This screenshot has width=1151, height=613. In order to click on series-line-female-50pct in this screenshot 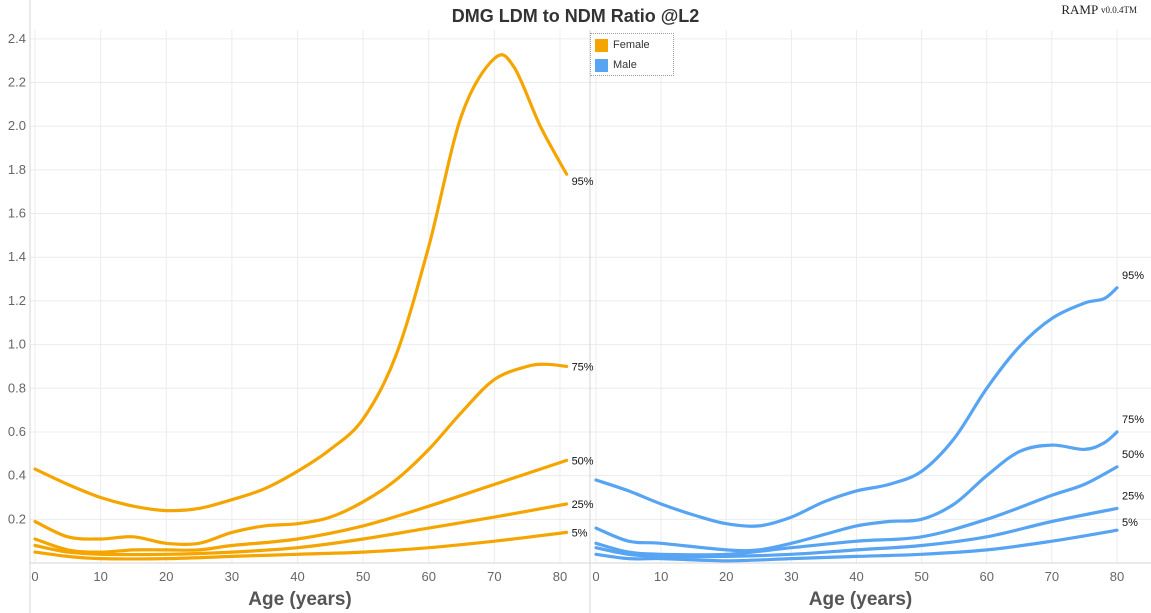, I will do `click(301, 506)`.